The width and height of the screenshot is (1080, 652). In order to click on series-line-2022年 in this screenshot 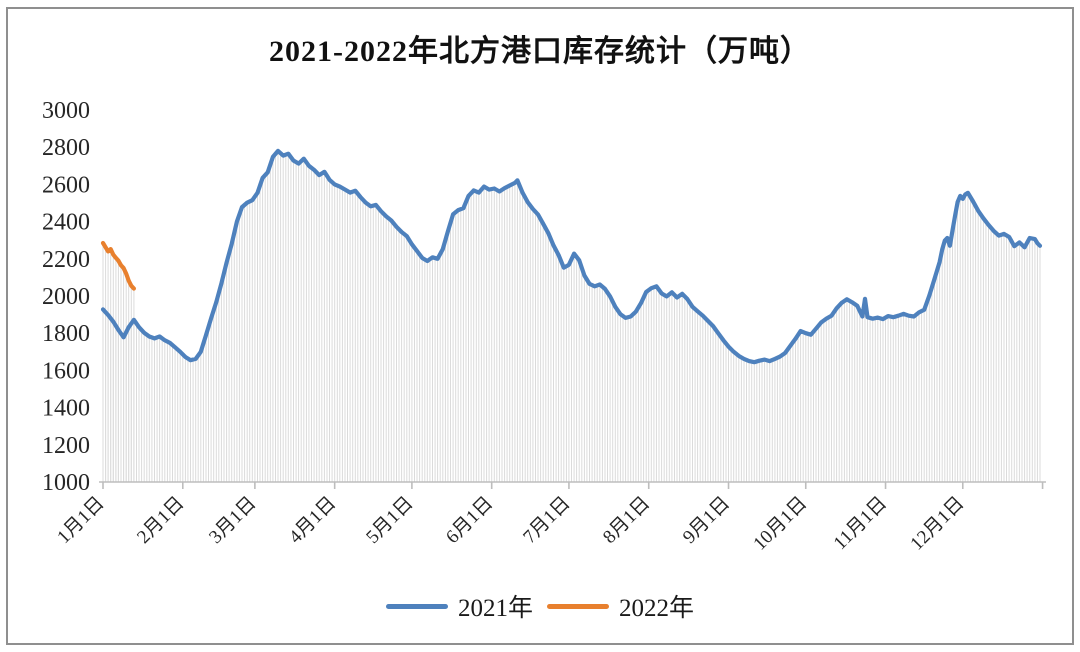, I will do `click(118, 265)`.